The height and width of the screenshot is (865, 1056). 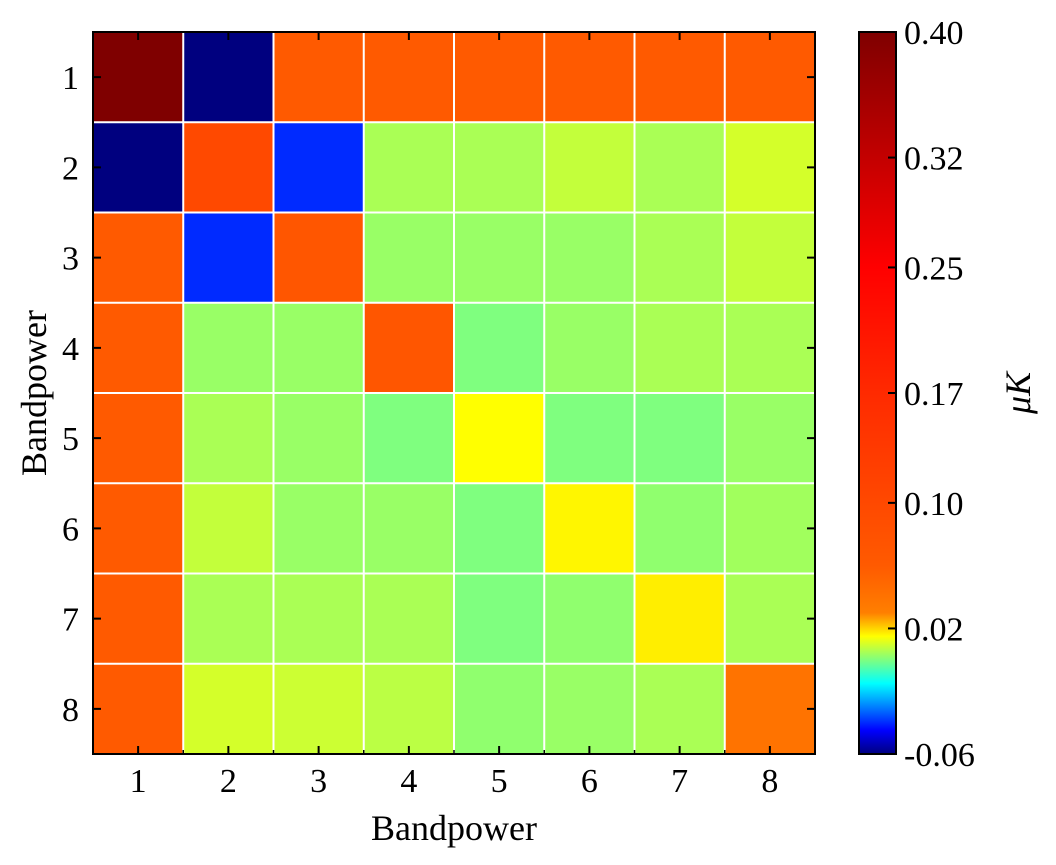 What do you see at coordinates (70, 168) in the screenshot?
I see `y-tick-label: 2` at bounding box center [70, 168].